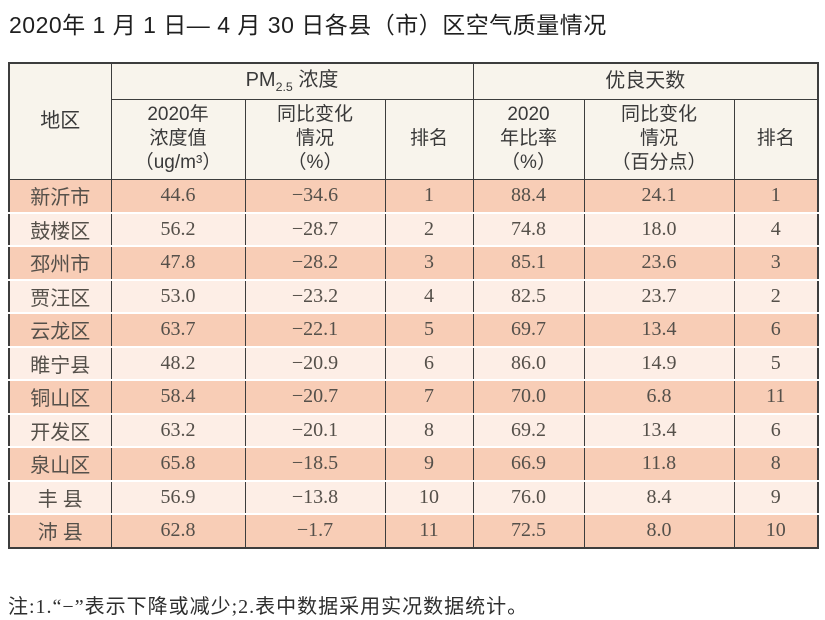 The image size is (825, 620). I want to click on table-row: 开发区 63.2 −20.1 8 69.2 13.4 6, so click(413, 430).